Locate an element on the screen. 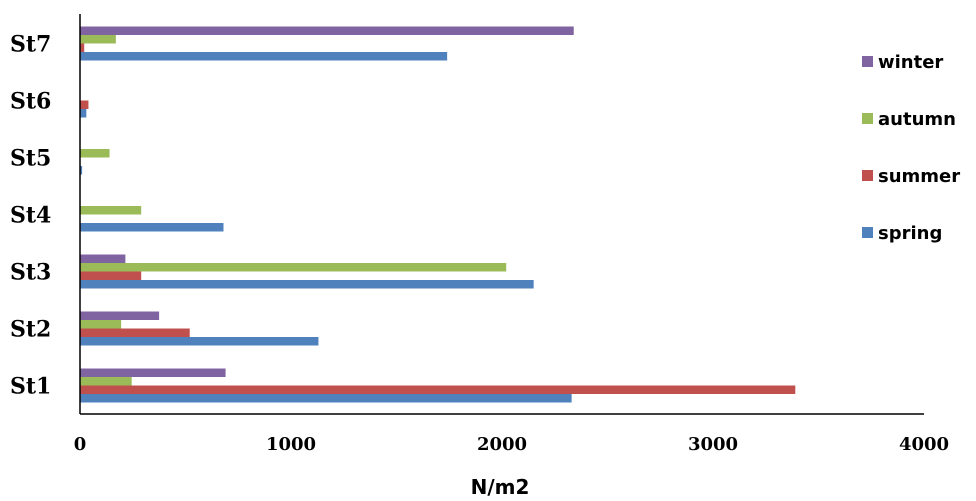 This screenshot has width=976, height=501. category-label: St4 is located at coordinates (30, 216).